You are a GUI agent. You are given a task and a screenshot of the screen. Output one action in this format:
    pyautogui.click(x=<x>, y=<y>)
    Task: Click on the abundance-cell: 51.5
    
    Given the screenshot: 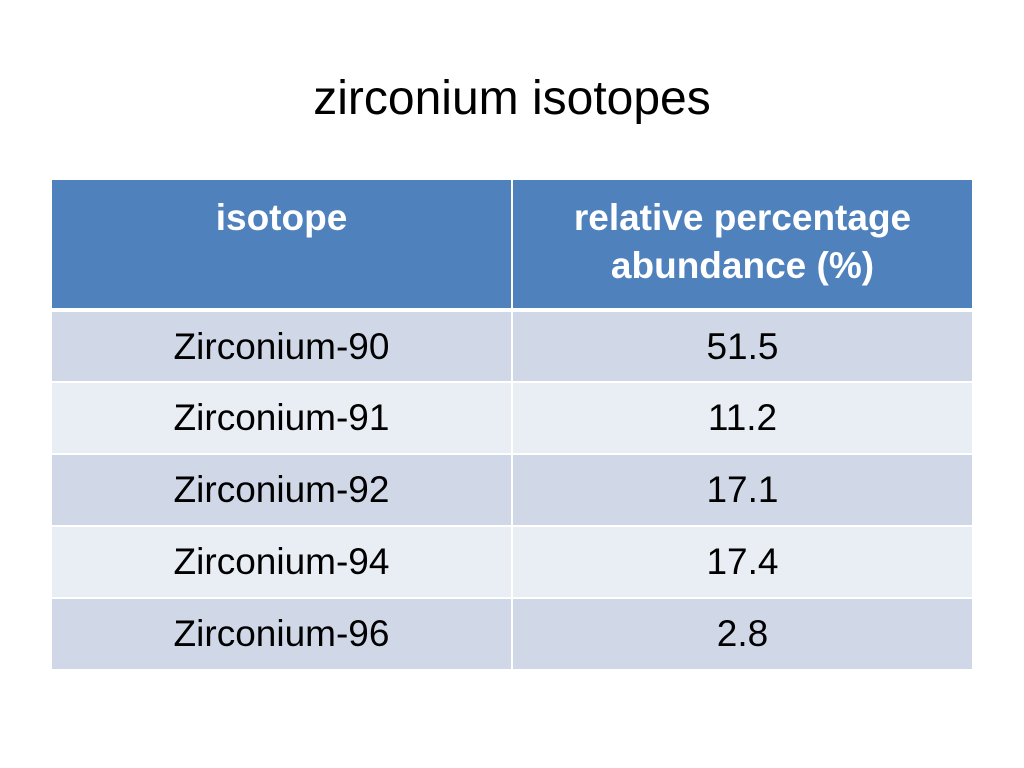 What is the action you would take?
    pyautogui.click(x=742, y=346)
    